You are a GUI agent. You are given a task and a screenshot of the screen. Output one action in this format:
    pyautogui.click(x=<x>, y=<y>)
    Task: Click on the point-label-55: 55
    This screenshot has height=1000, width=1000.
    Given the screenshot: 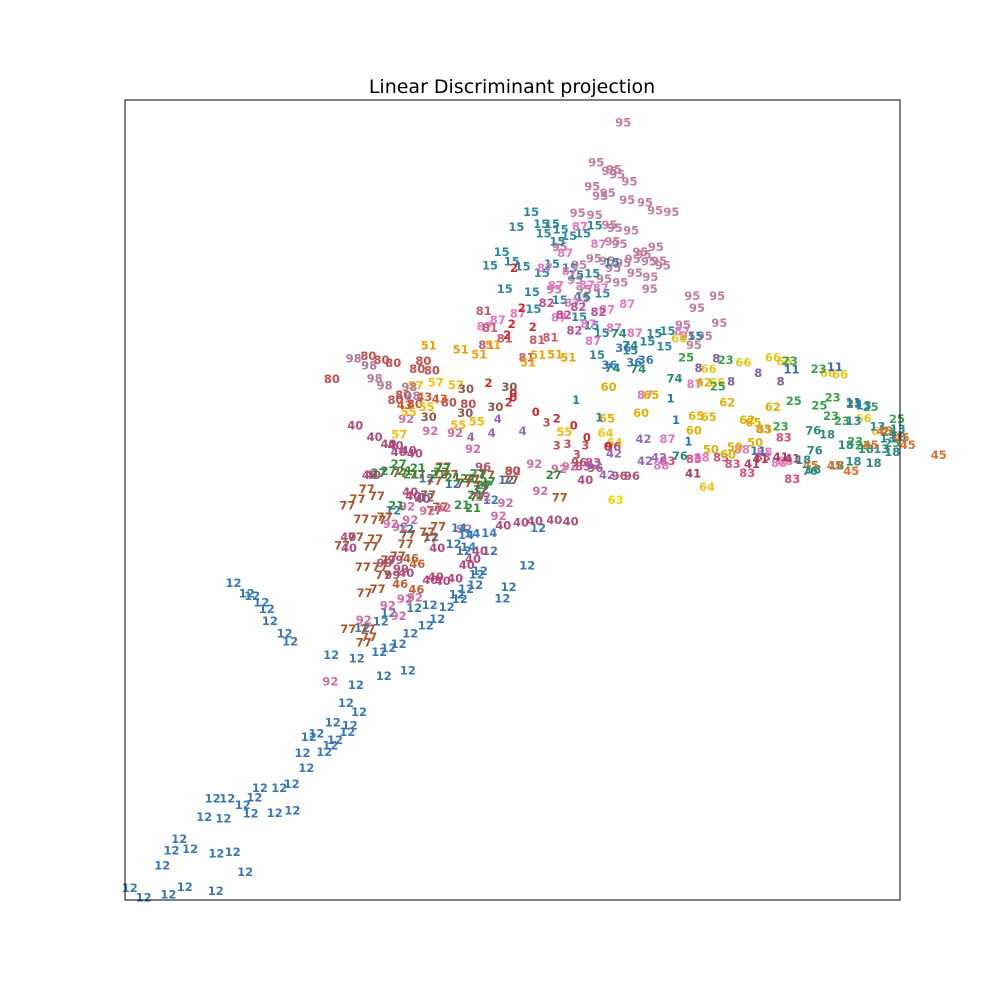 What is the action you would take?
    pyautogui.click(x=409, y=412)
    